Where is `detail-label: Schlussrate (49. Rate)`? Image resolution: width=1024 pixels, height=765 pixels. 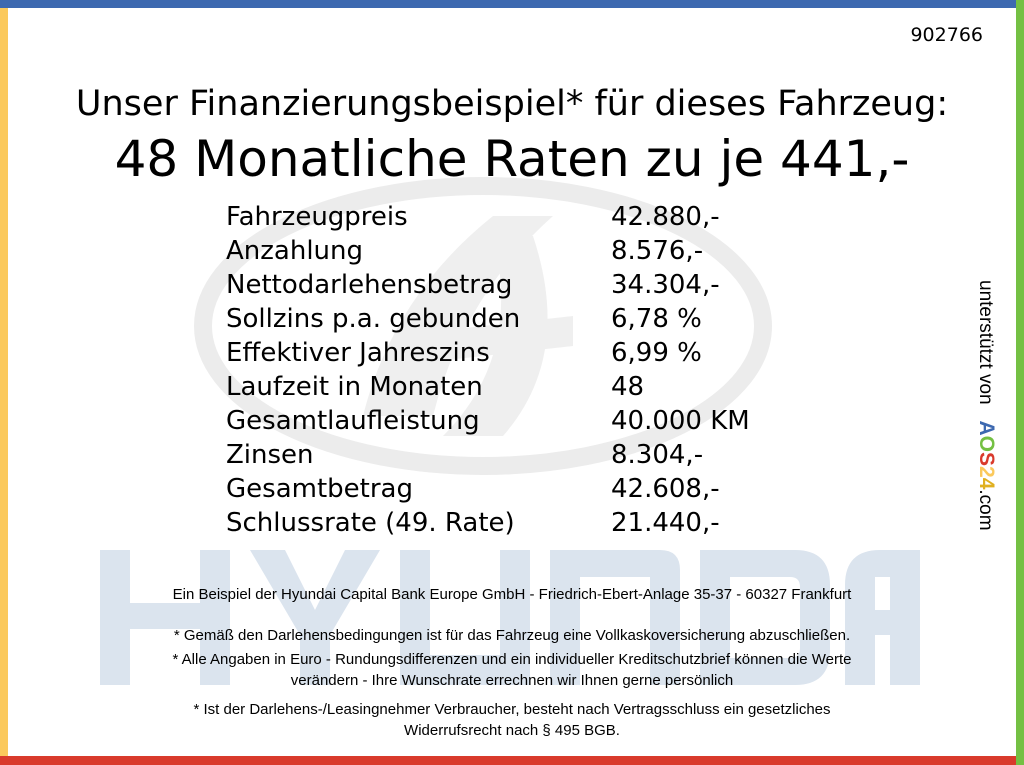 detail-label: Schlussrate (49. Rate) is located at coordinates (370, 523).